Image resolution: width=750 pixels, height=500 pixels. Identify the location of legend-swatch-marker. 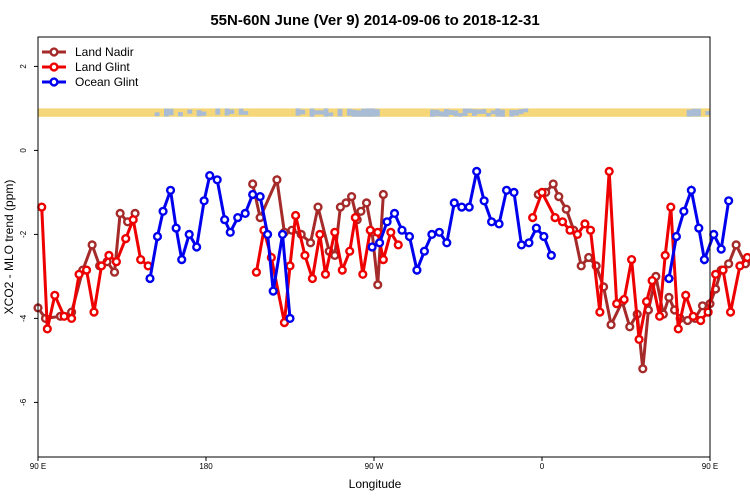
(54, 82).